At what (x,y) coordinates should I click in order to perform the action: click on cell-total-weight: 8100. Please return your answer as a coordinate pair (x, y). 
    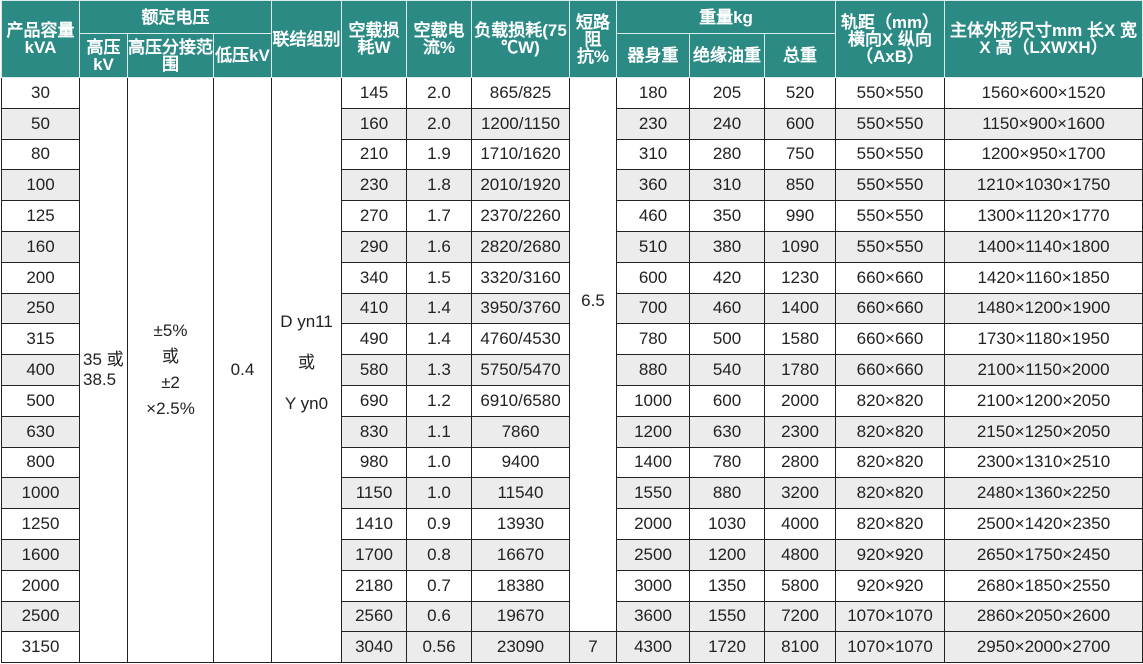
    Looking at the image, I should click on (800, 647).